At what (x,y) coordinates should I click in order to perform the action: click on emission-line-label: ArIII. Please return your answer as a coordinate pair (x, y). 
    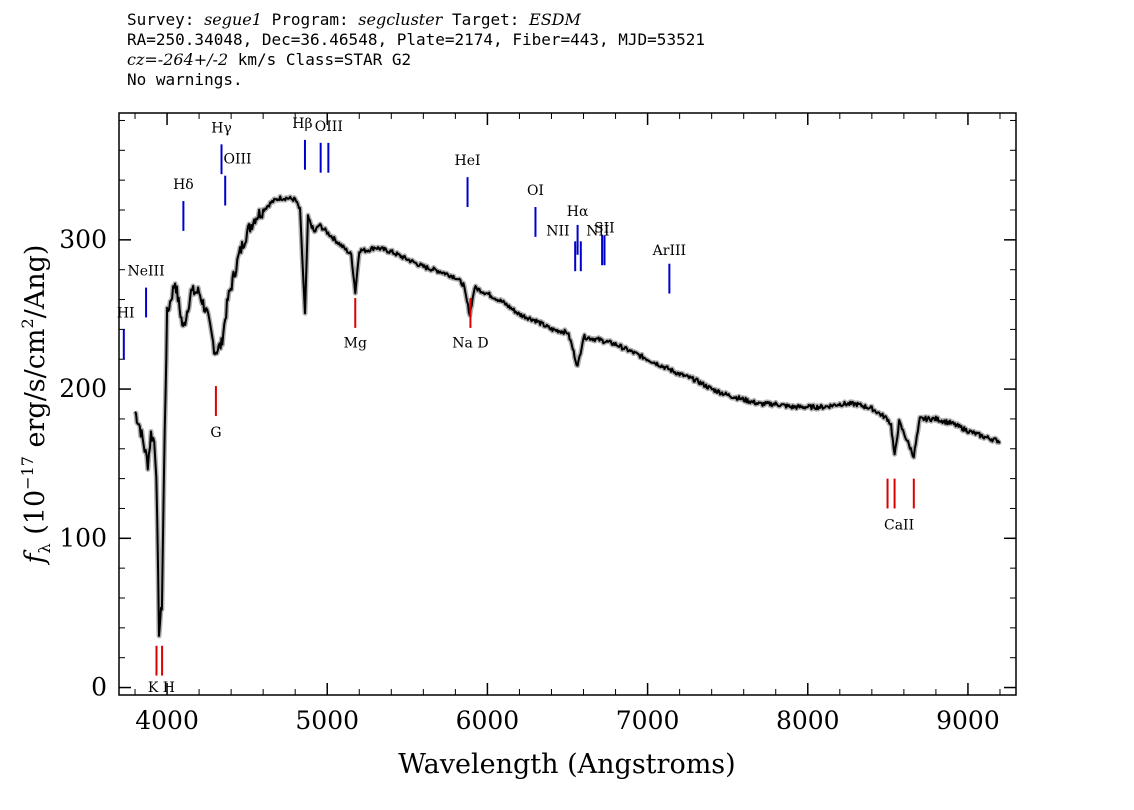
    Looking at the image, I should click on (669, 251).